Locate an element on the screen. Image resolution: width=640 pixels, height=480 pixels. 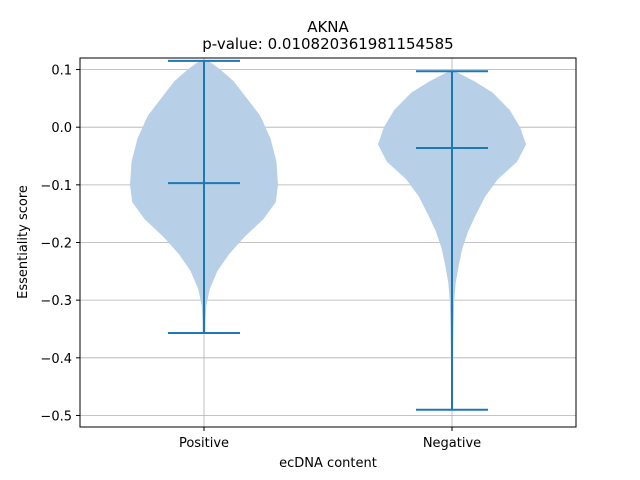
y-tick-label: −0.5 is located at coordinates (56, 416).